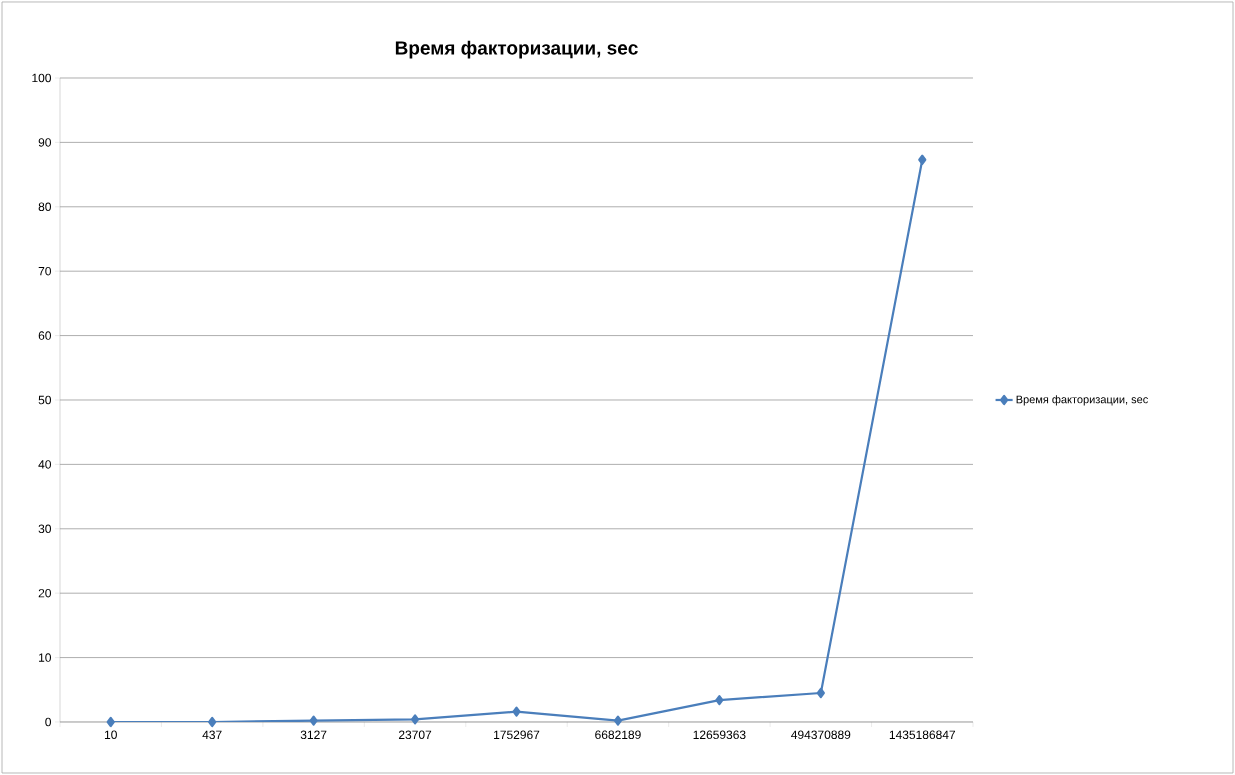  What do you see at coordinates (922, 734) in the screenshot?
I see `x-tick-label: 1435186847` at bounding box center [922, 734].